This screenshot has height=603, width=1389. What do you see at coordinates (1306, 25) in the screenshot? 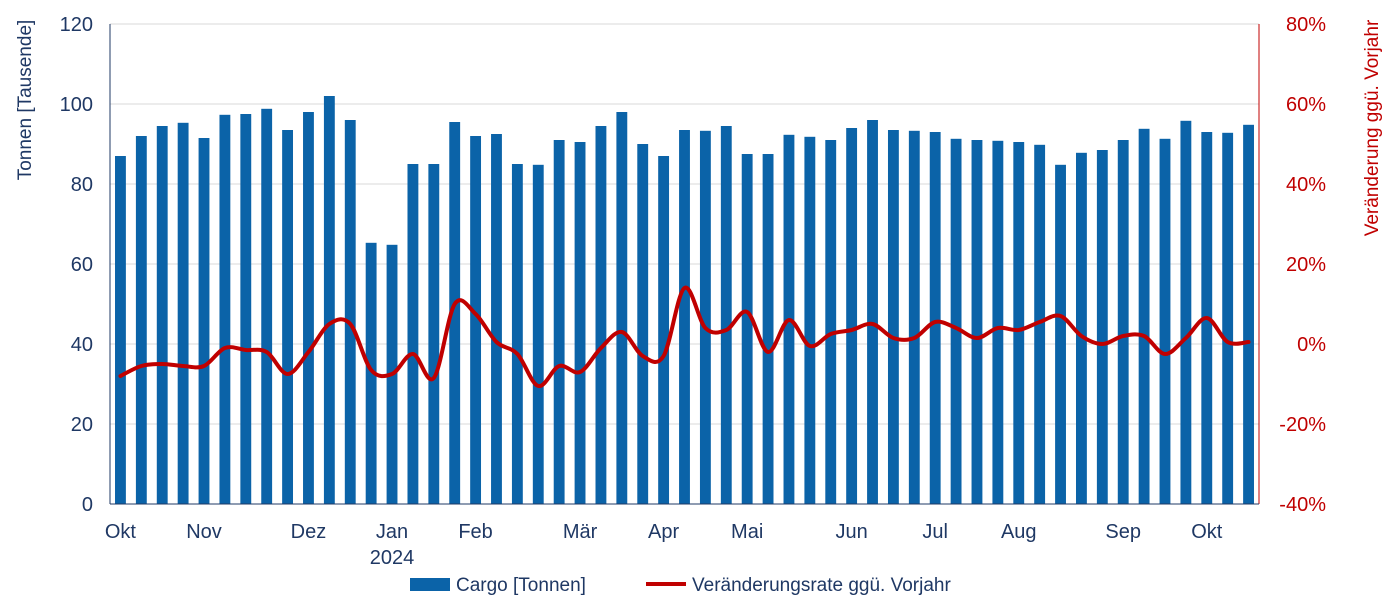
I see `right-tick-label: 80%` at bounding box center [1306, 25].